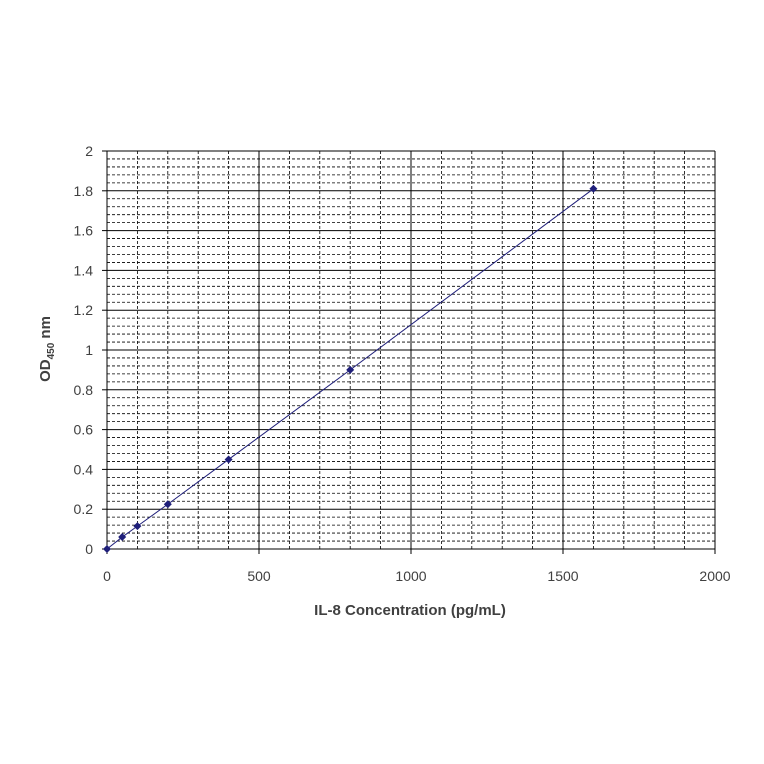  I want to click on x-tick-label: 500, so click(259, 576).